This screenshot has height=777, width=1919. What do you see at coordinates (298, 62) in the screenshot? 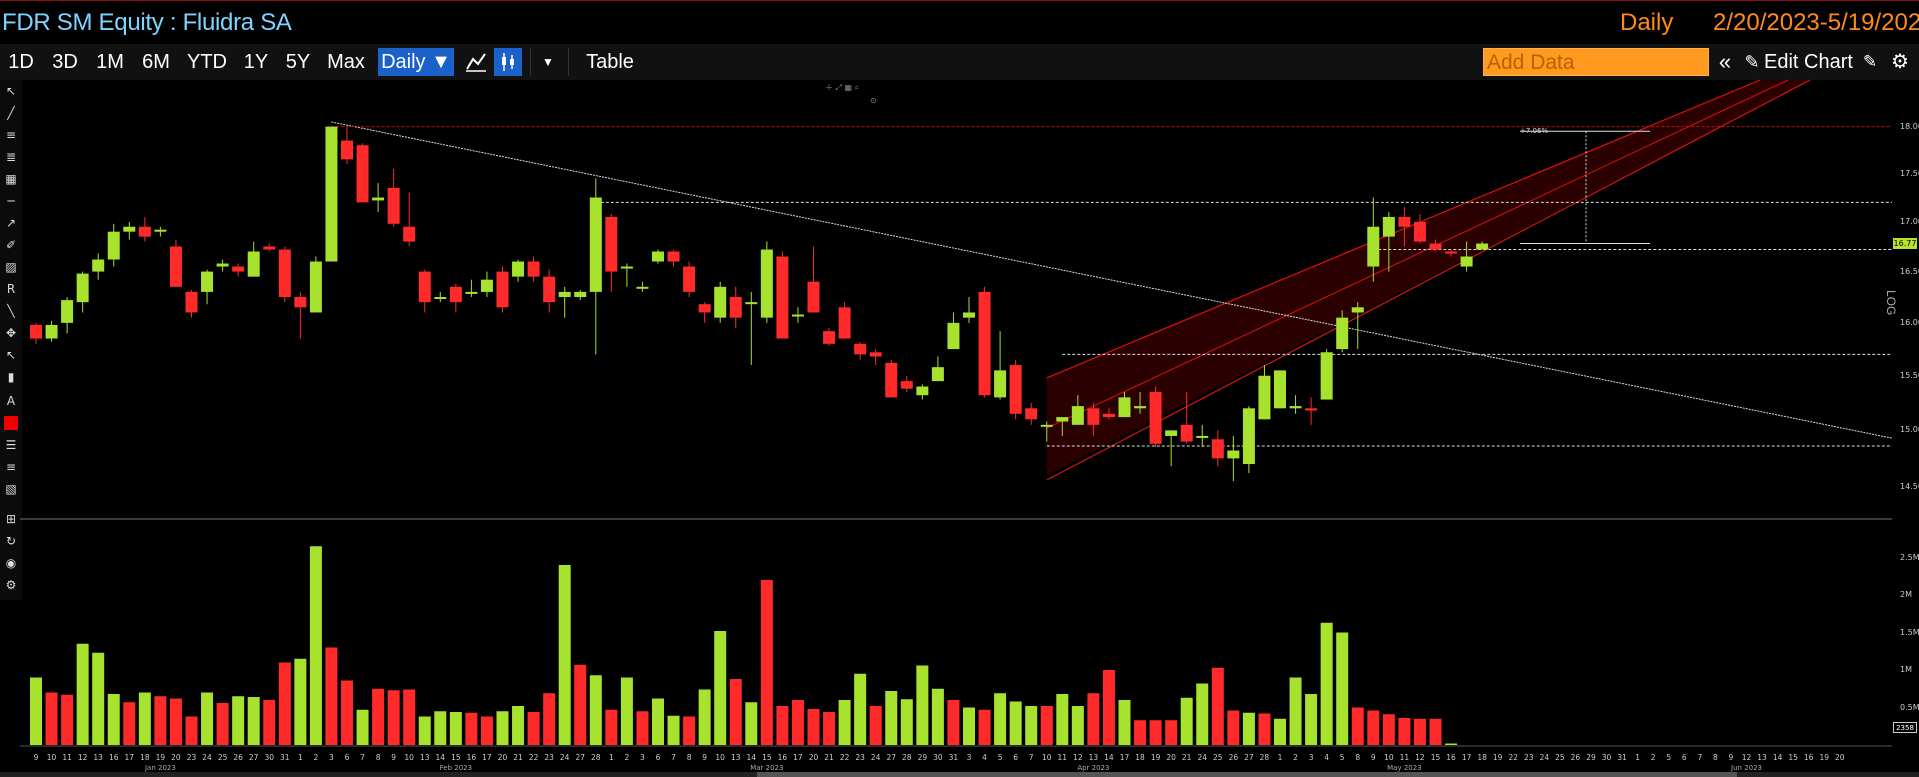
I see `range-5y-button: 5Y` at bounding box center [298, 62].